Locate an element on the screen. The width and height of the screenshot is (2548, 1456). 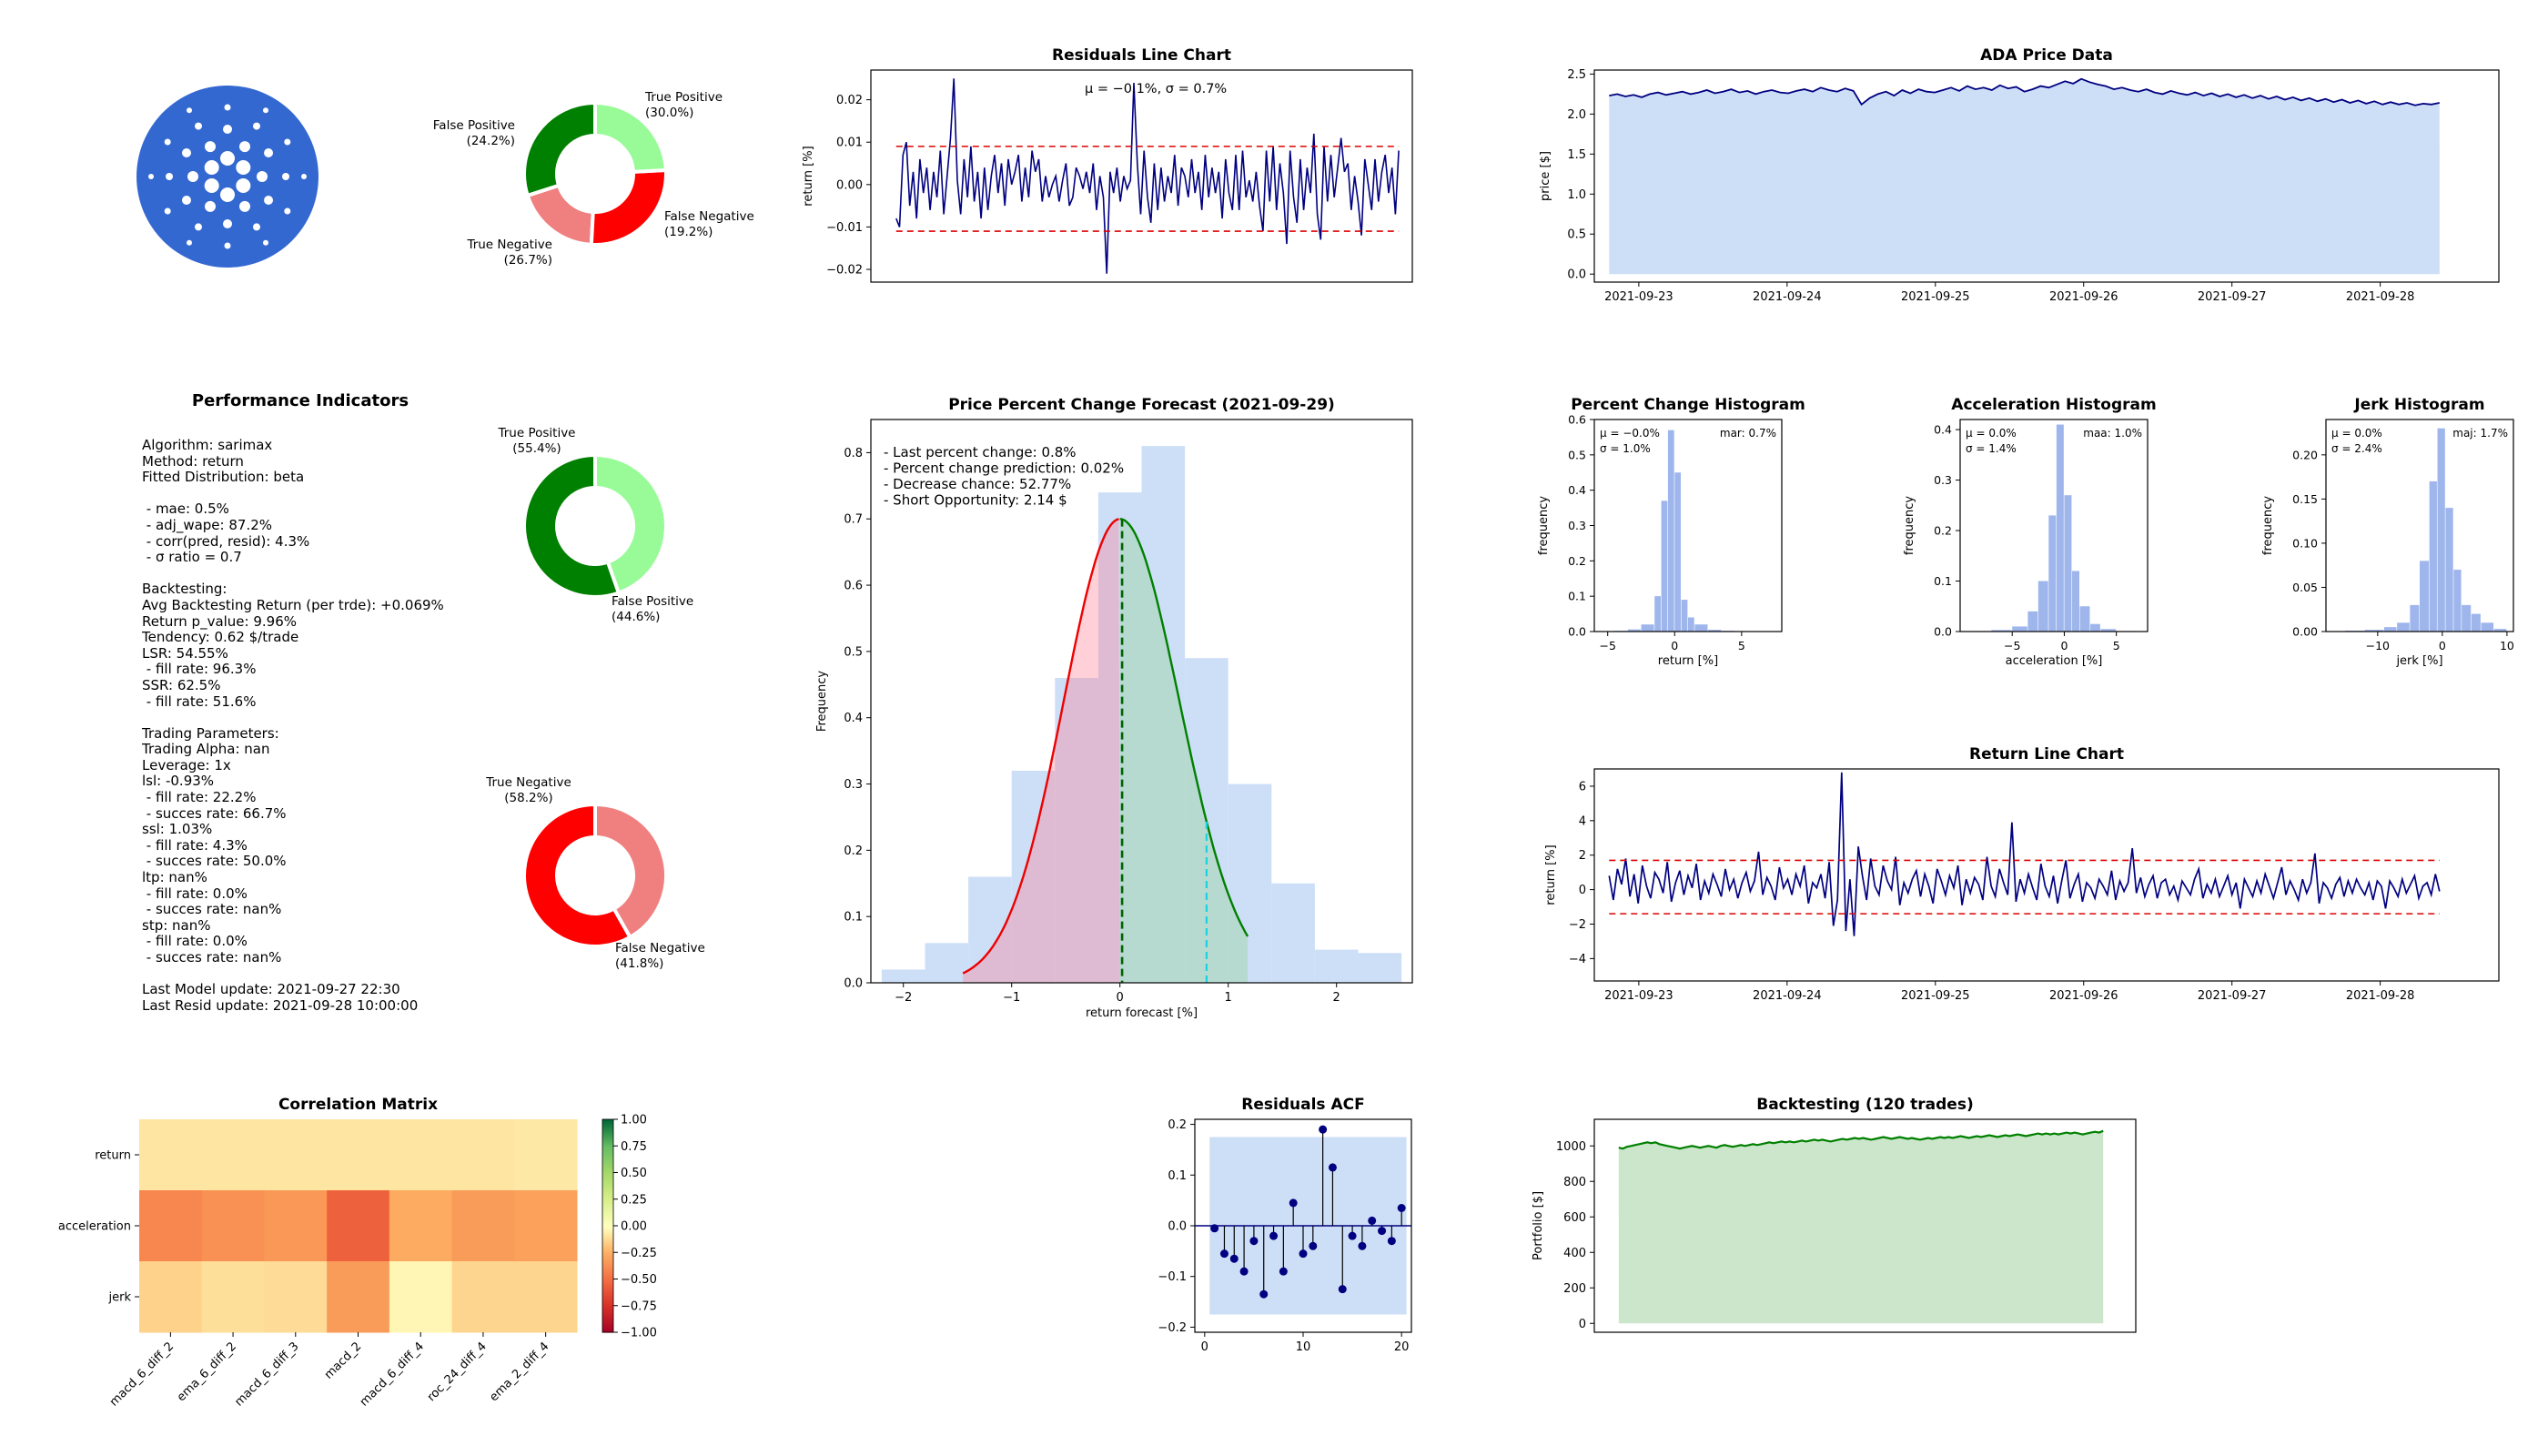
forecast-annotation: - Percent change prediction: 0.02% is located at coordinates (1004, 468).